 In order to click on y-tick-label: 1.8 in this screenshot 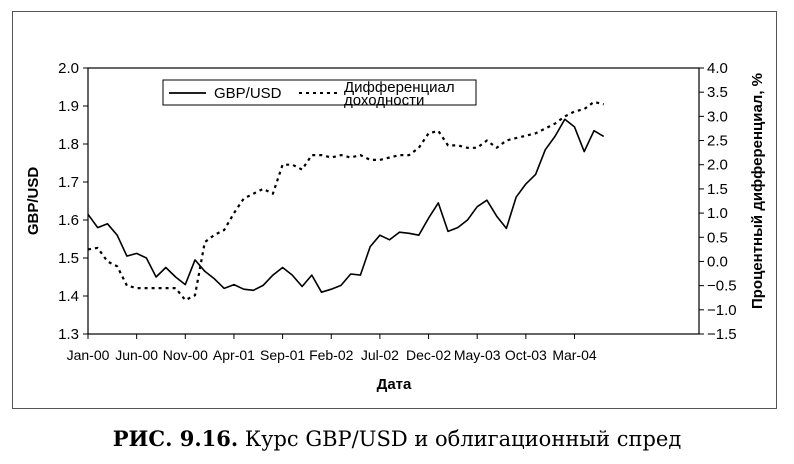, I will do `click(68, 144)`.